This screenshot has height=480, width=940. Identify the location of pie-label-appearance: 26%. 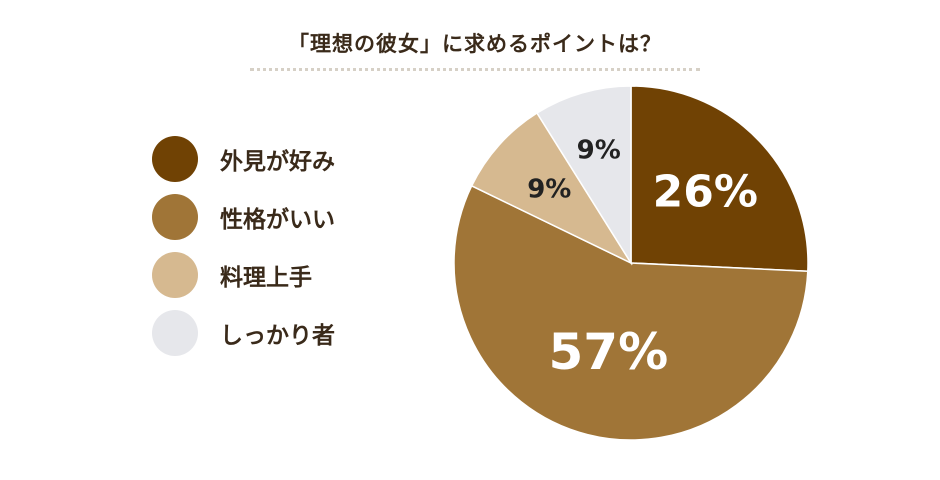
(705, 192).